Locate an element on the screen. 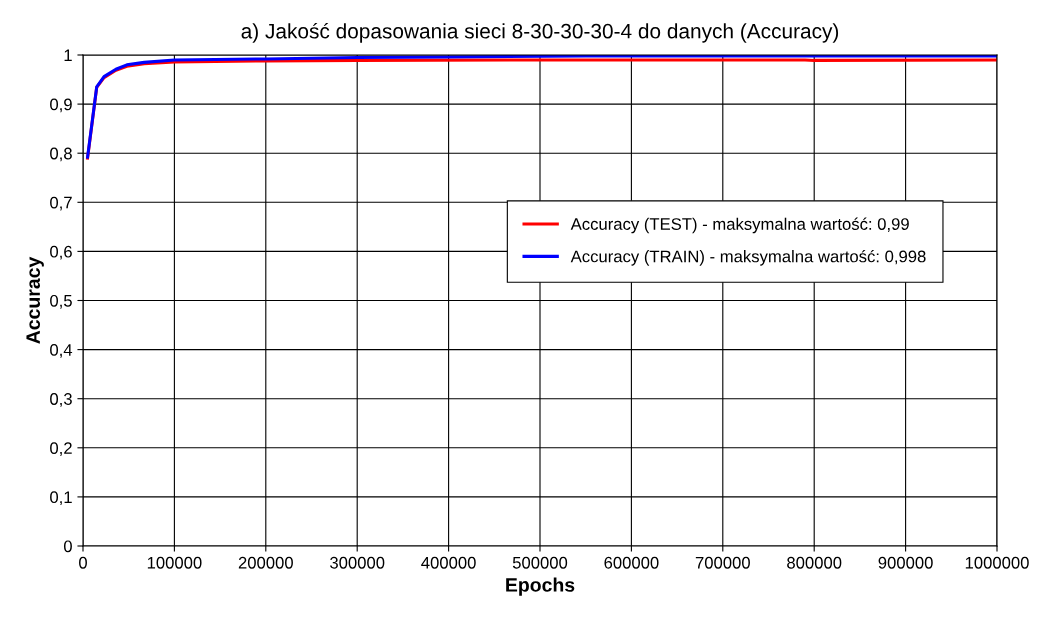 The height and width of the screenshot is (621, 1042). x-tick-label: 100000 is located at coordinates (174, 562).